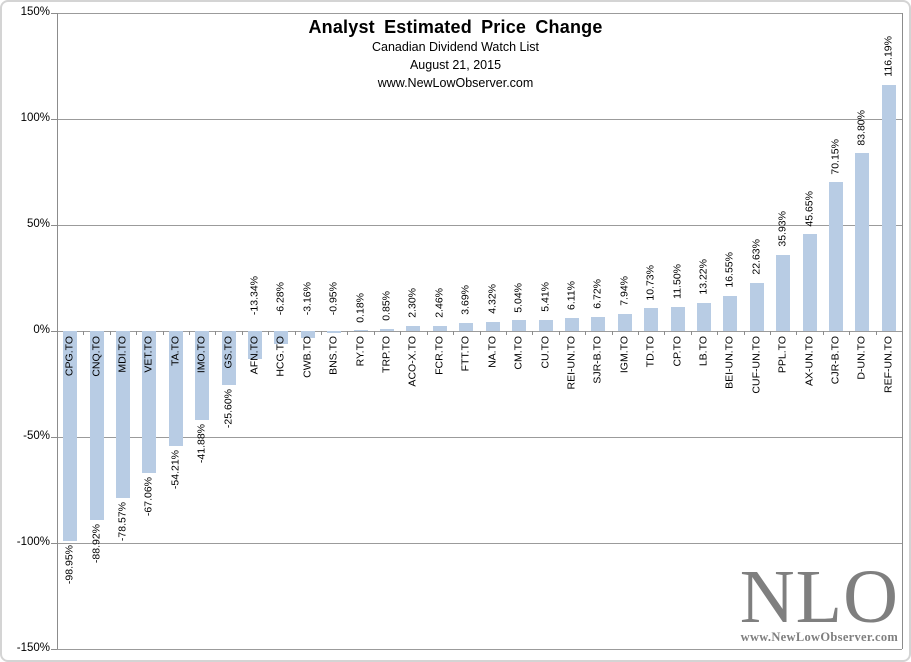 This screenshot has width=911, height=662. I want to click on bar-value-label: 35.93%, so click(782, 229).